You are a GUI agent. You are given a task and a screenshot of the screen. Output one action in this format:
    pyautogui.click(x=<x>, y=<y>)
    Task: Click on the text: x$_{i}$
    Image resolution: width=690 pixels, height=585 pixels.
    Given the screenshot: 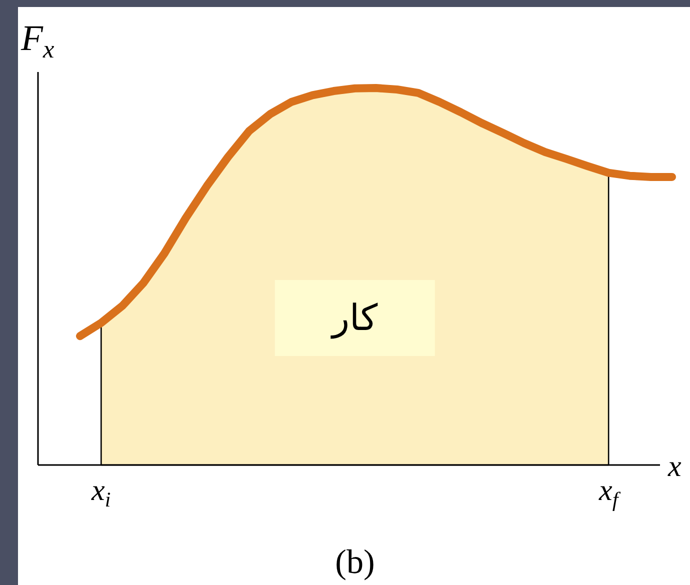 What is the action you would take?
    pyautogui.click(x=100, y=493)
    